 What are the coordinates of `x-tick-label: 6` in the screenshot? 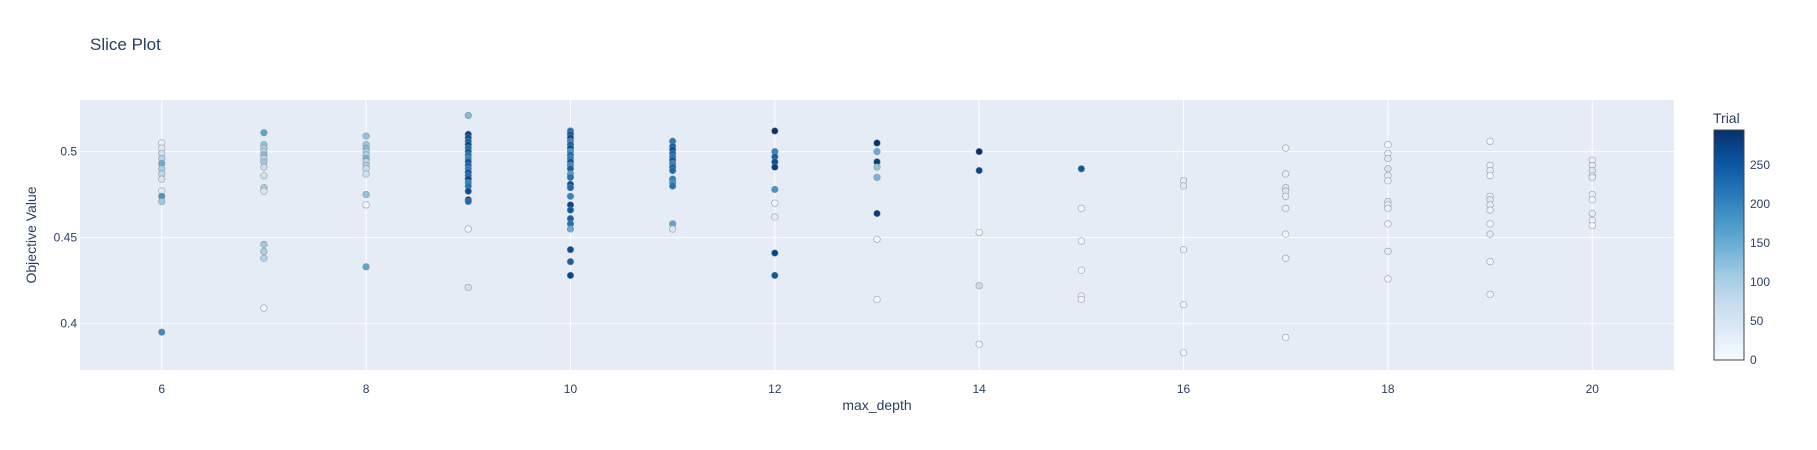 It's located at (161, 389).